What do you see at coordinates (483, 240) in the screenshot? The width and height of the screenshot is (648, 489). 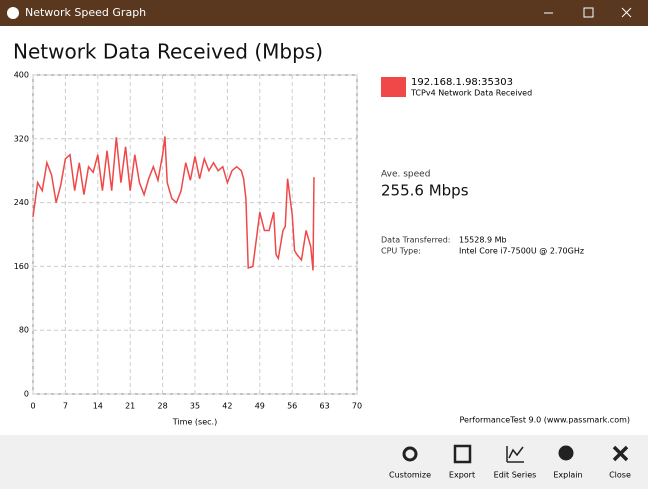 I see `stat-value: 15528.9 Mb` at bounding box center [483, 240].